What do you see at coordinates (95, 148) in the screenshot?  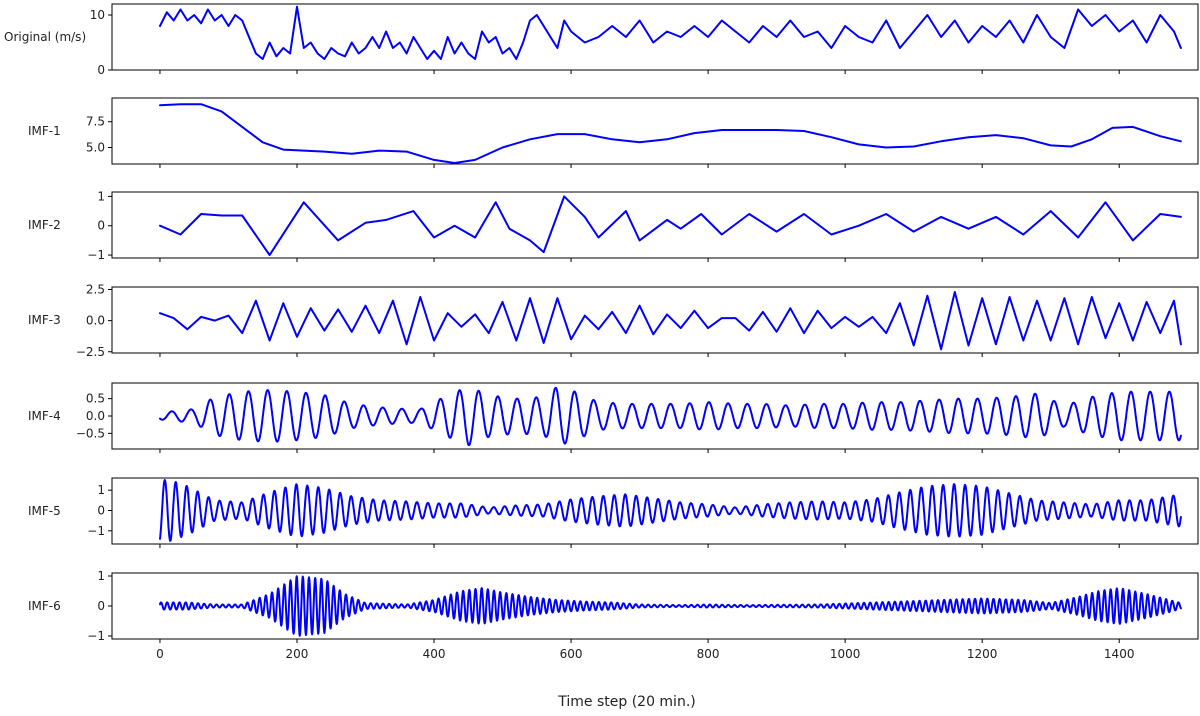 I see `y-tick-label: 5.0` at bounding box center [95, 148].